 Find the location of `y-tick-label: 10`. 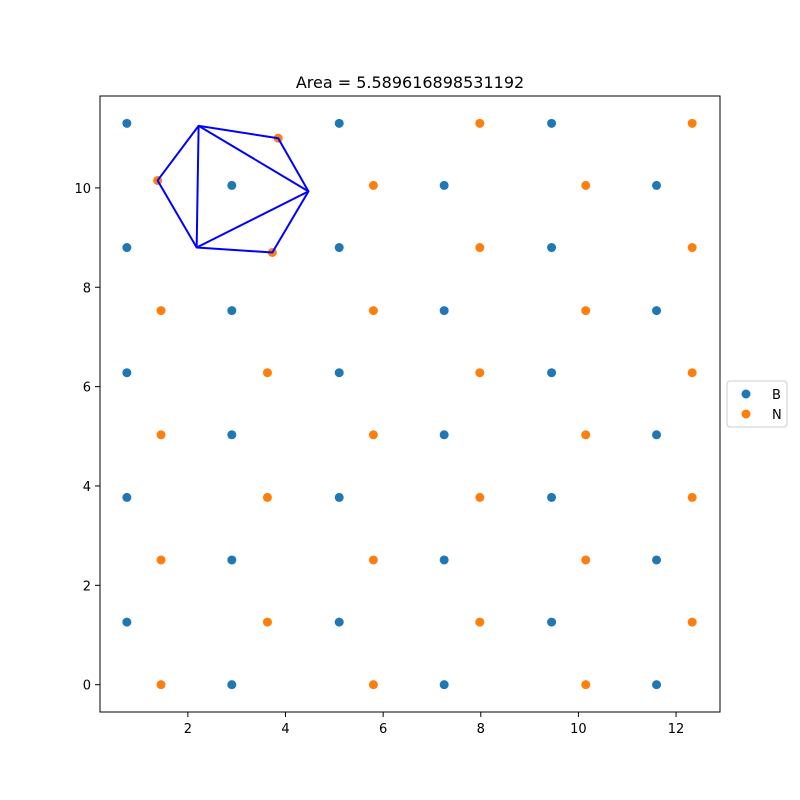

y-tick-label: 10 is located at coordinates (82, 189).